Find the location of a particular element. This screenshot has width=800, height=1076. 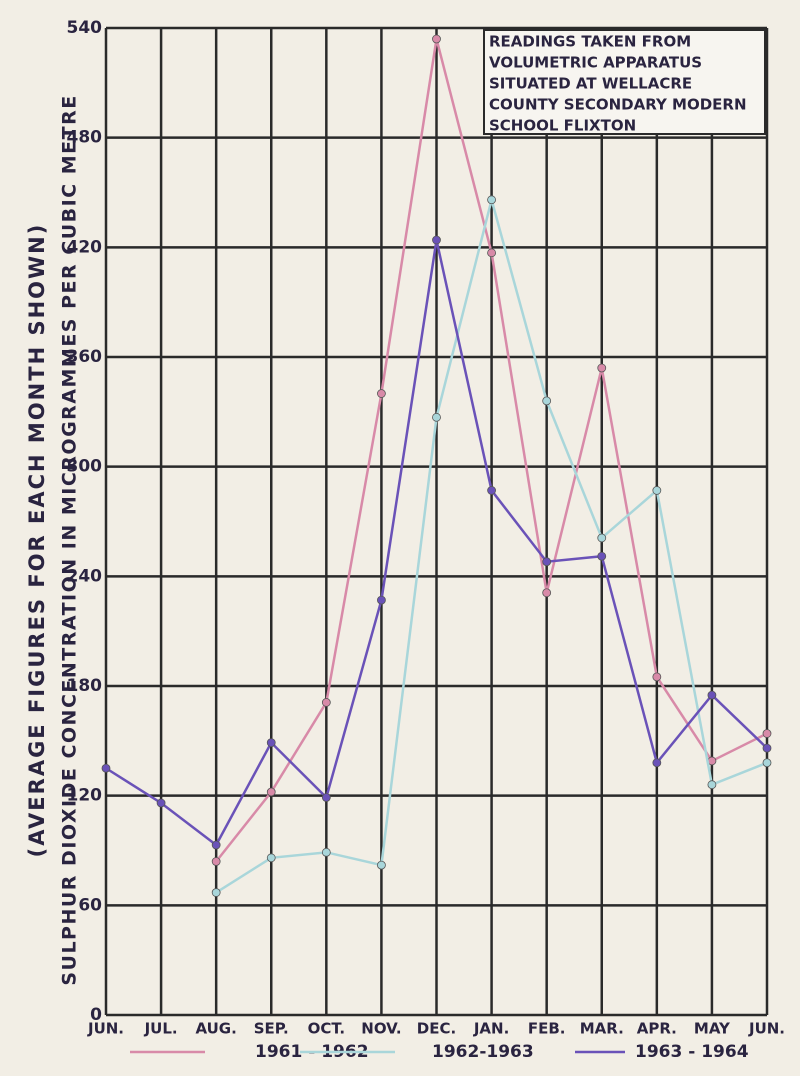

y-tick-label: 60 is located at coordinates (90, 905).